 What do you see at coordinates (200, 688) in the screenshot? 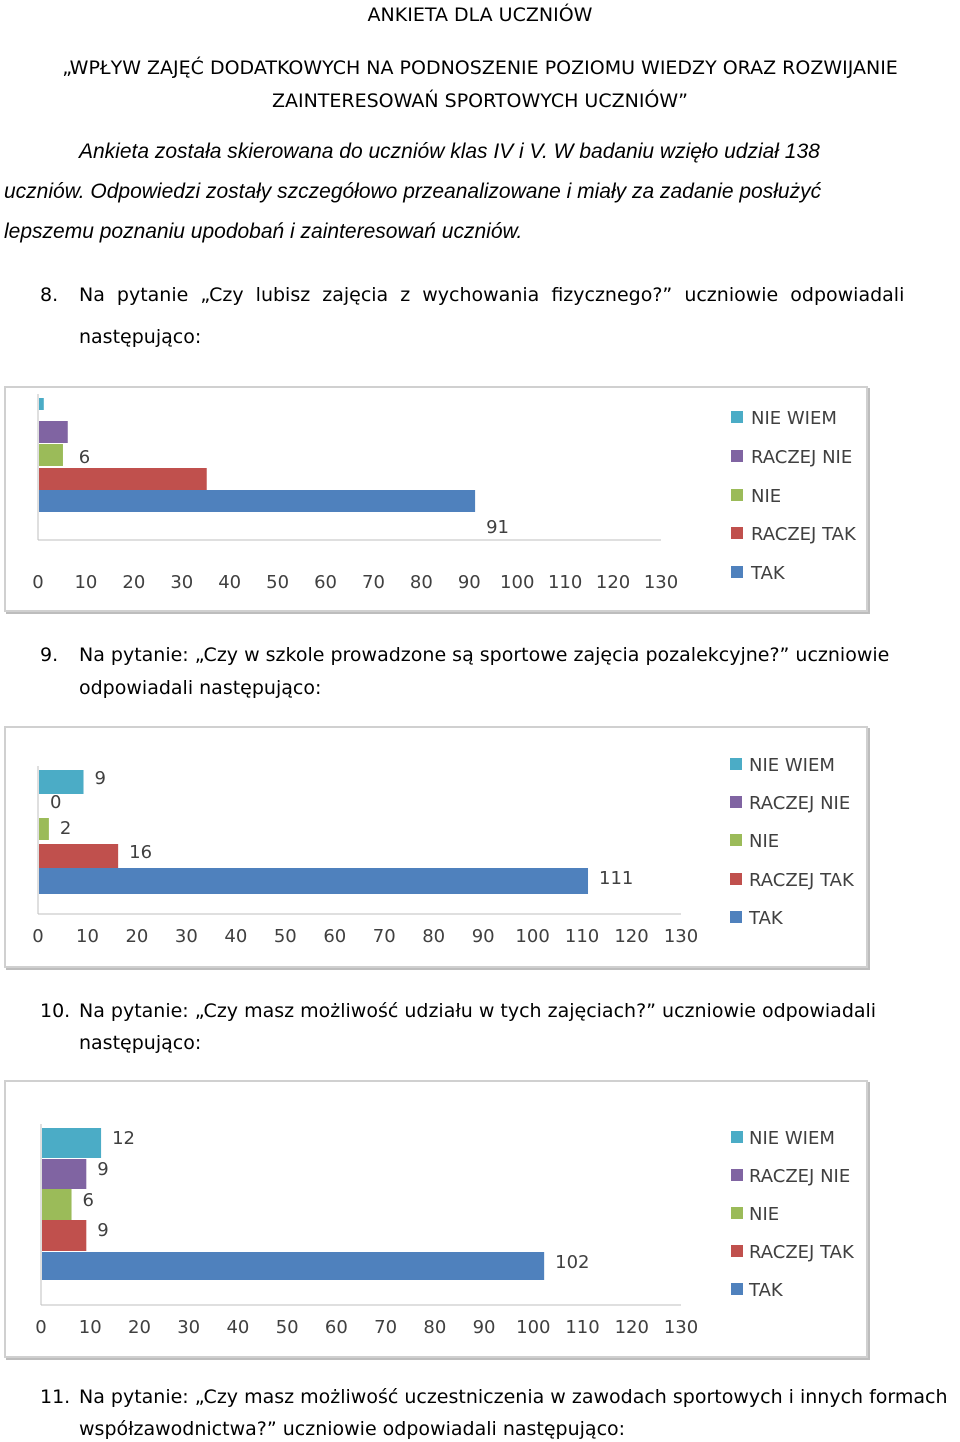
I see `question-9-text-cont: odpowiadali następująco:` at bounding box center [200, 688].